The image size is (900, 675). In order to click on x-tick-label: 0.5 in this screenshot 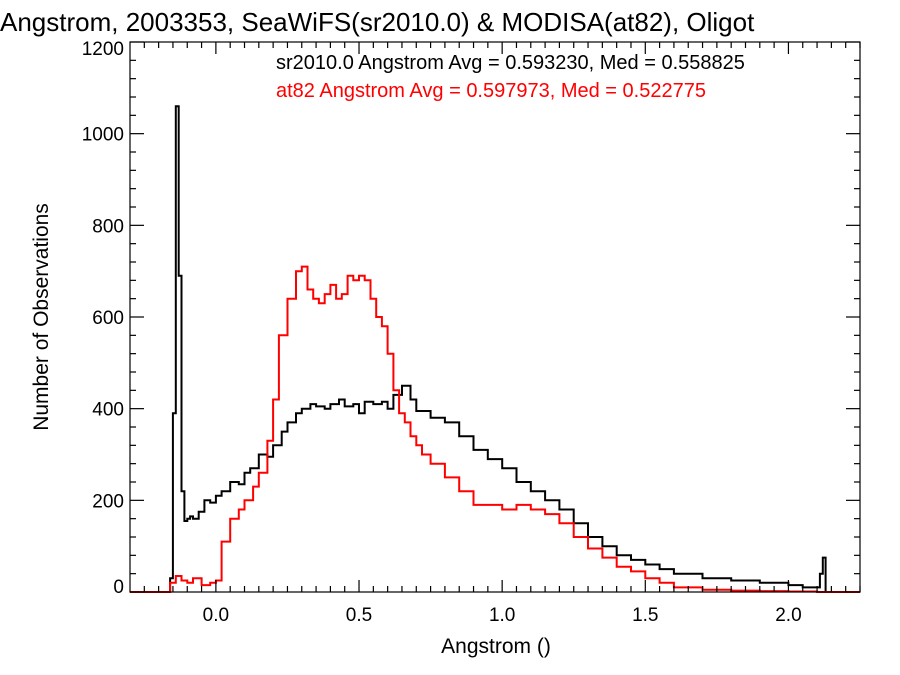, I will do `click(359, 615)`.